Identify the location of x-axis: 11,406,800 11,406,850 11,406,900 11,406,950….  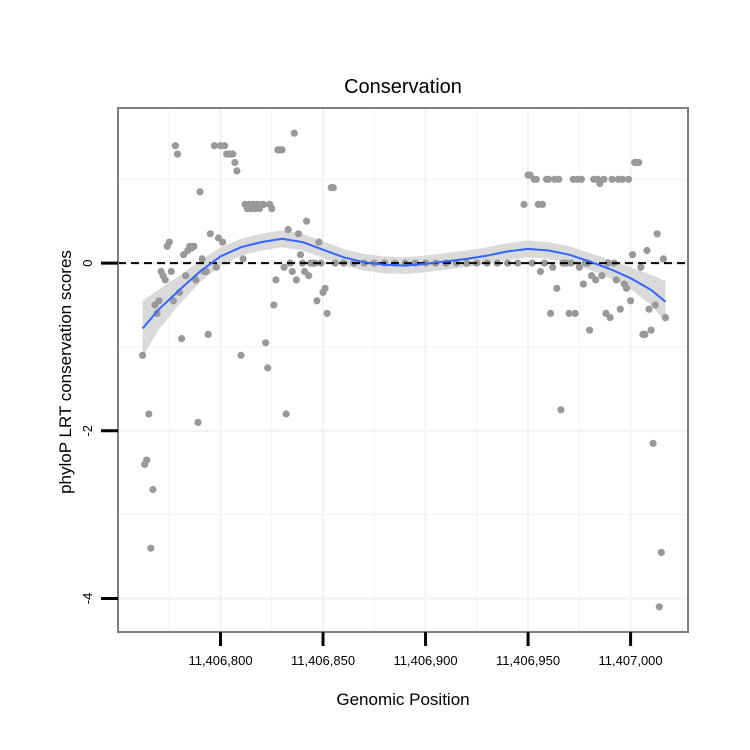
(425, 650).